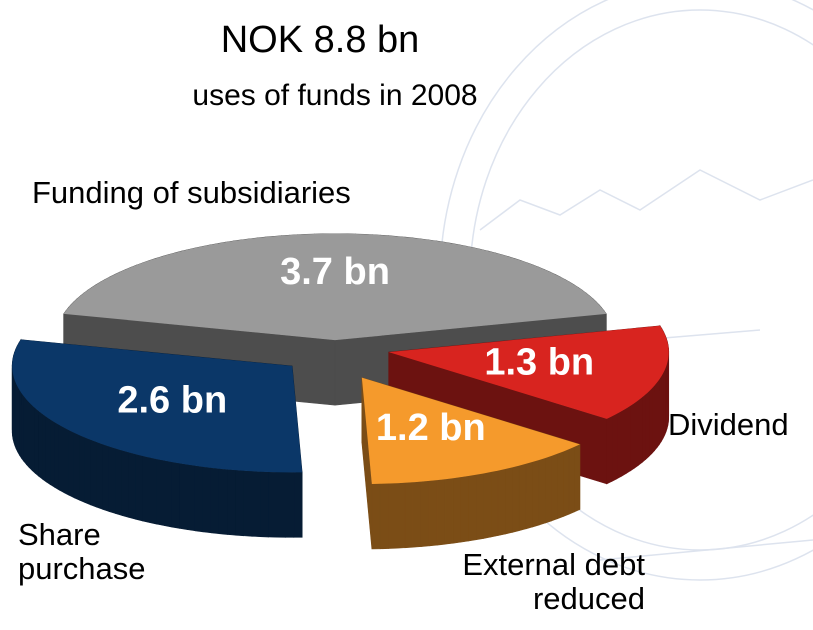  I want to click on category-label: Dividend, so click(728, 424).